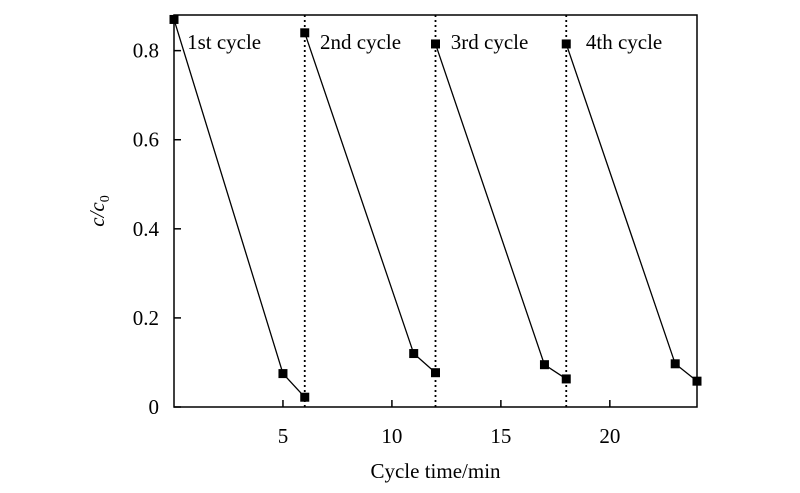 The height and width of the screenshot is (493, 800). I want to click on x-tick-label: 5, so click(283, 436).